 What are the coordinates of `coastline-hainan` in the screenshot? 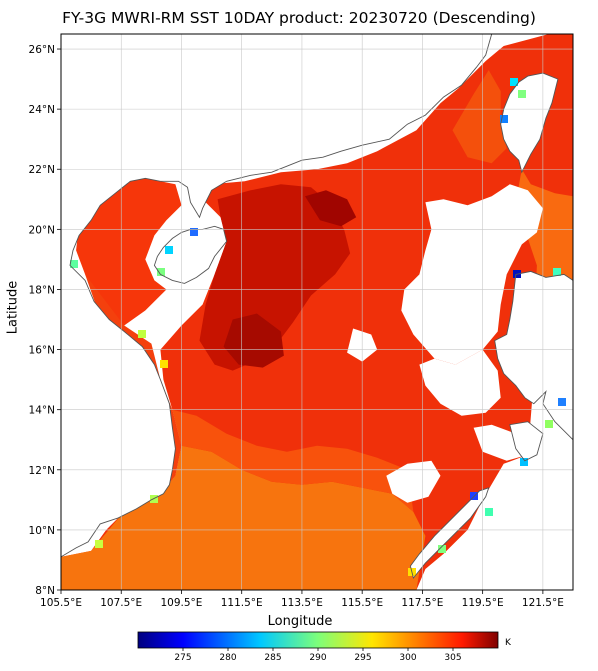 It's located at (190, 254).